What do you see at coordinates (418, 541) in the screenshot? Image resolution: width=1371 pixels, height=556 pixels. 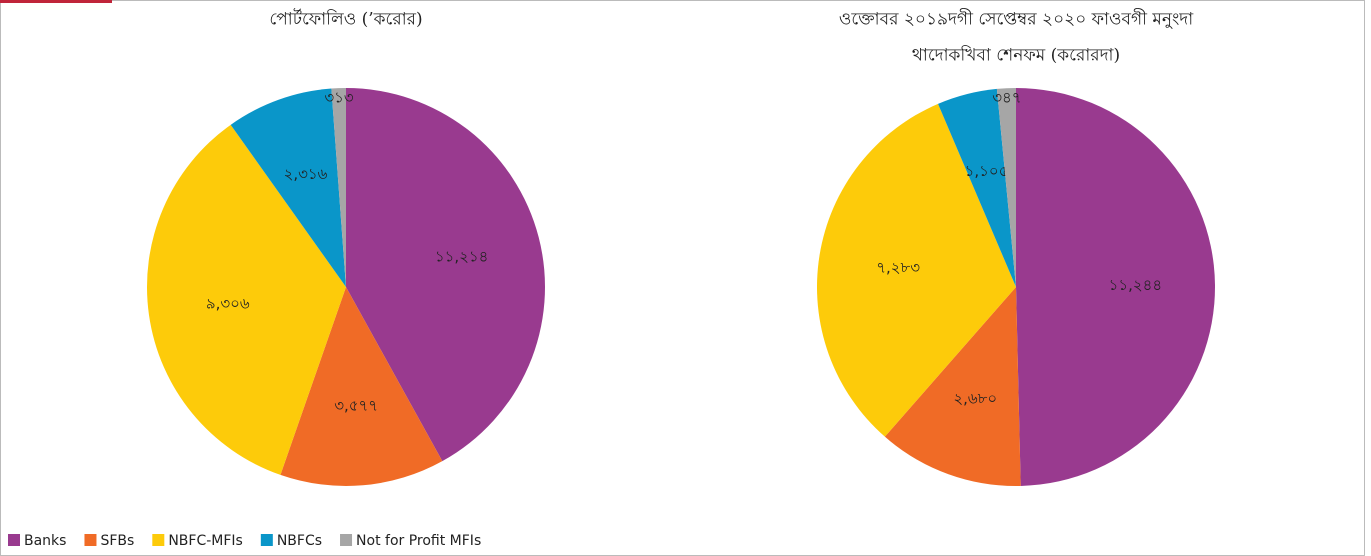 I see `legend-label: Not for Profit MFIs` at bounding box center [418, 541].